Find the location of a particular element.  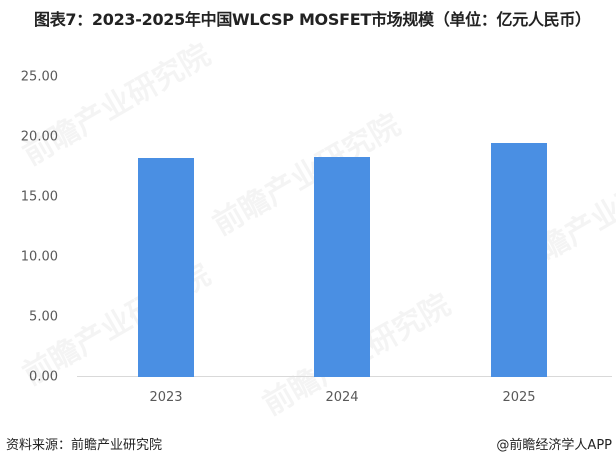

source-note: 资料来源：前瞻产业研究院 is located at coordinates (84, 445).